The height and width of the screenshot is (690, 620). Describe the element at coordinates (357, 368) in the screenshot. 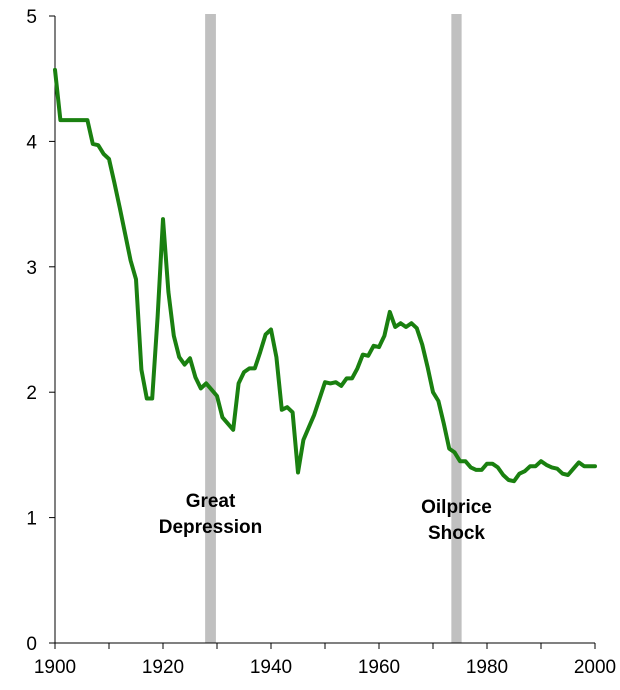

I see `data-point-1956` at that location.